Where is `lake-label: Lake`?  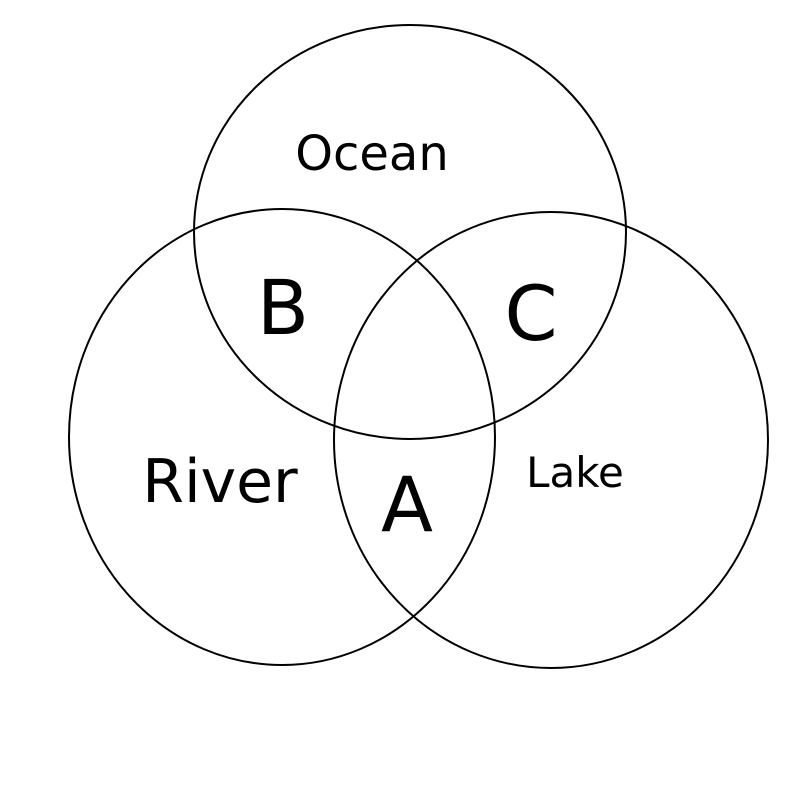
lake-label: Lake is located at coordinates (575, 472).